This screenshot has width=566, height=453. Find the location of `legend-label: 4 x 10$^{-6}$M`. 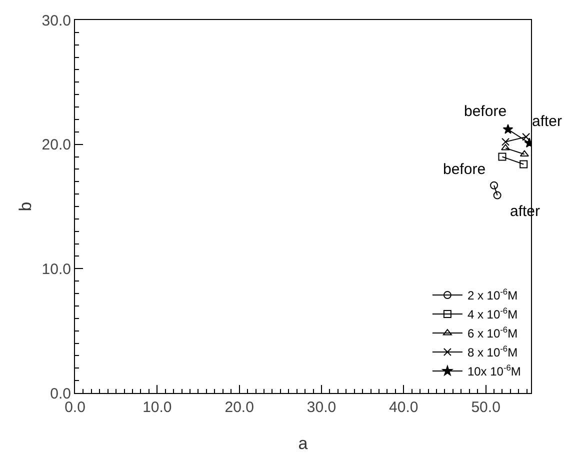

legend-label: 4 x 10$^{-6}$M is located at coordinates (492, 314).